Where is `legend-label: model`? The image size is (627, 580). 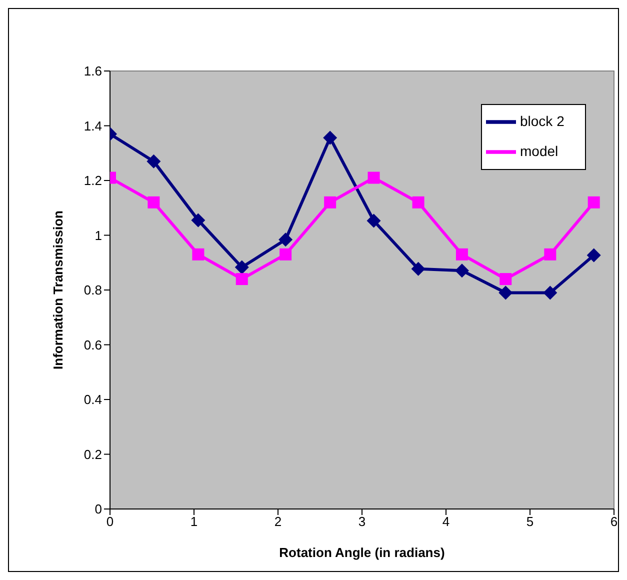 legend-label: model is located at coordinates (539, 151).